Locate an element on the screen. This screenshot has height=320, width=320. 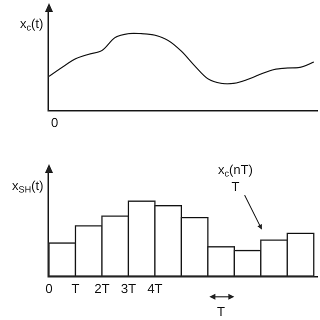
text: x$_{c}$(nT) T is located at coordinates (235, 178).